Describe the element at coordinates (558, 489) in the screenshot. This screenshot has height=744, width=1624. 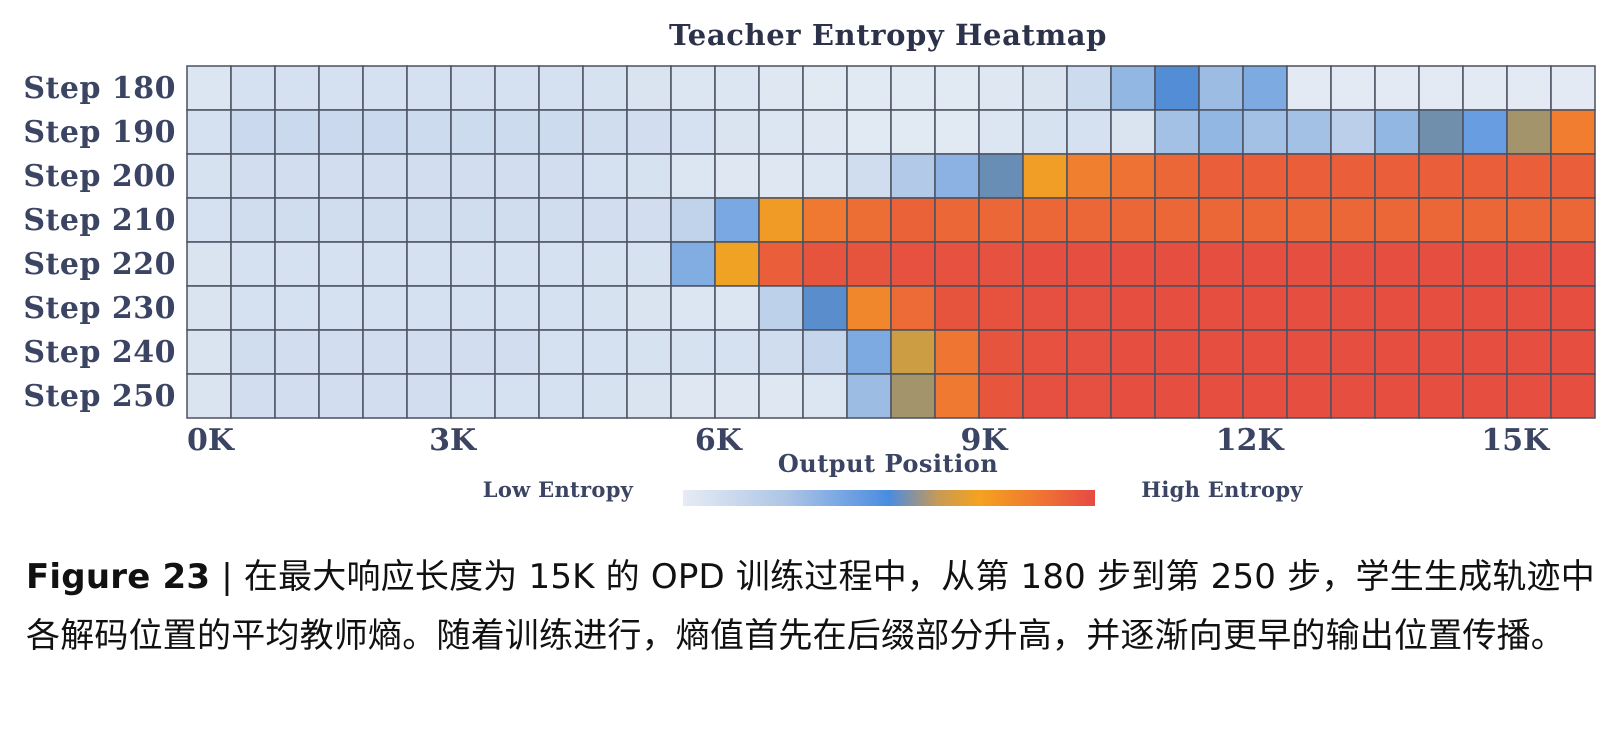
I see `colorbar-low-label: Low Entropy` at that location.